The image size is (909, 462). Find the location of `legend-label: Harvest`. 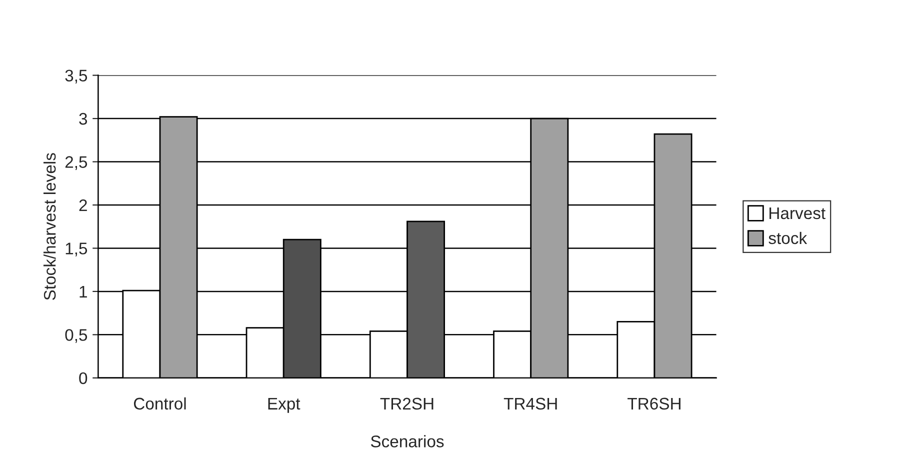

legend-label: Harvest is located at coordinates (798, 214).